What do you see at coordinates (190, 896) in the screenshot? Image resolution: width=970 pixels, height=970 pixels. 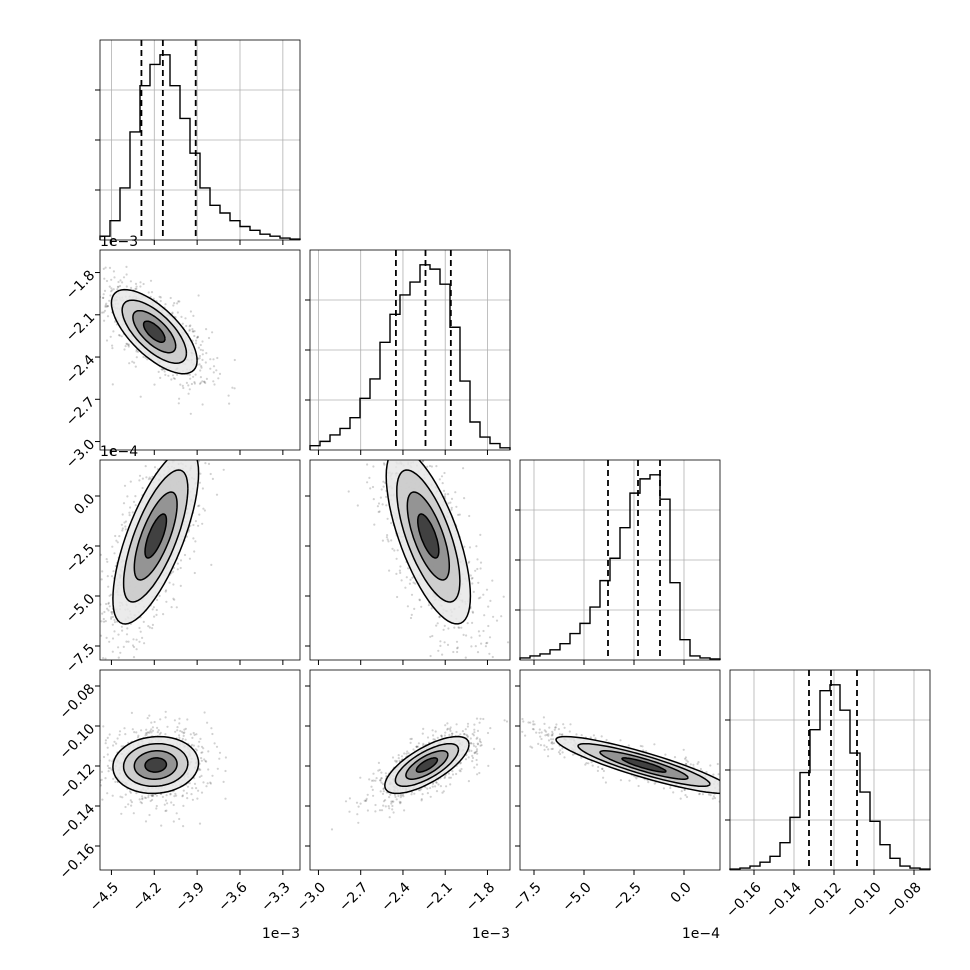 I see `x-tick-label: −3.9` at bounding box center [190, 896].